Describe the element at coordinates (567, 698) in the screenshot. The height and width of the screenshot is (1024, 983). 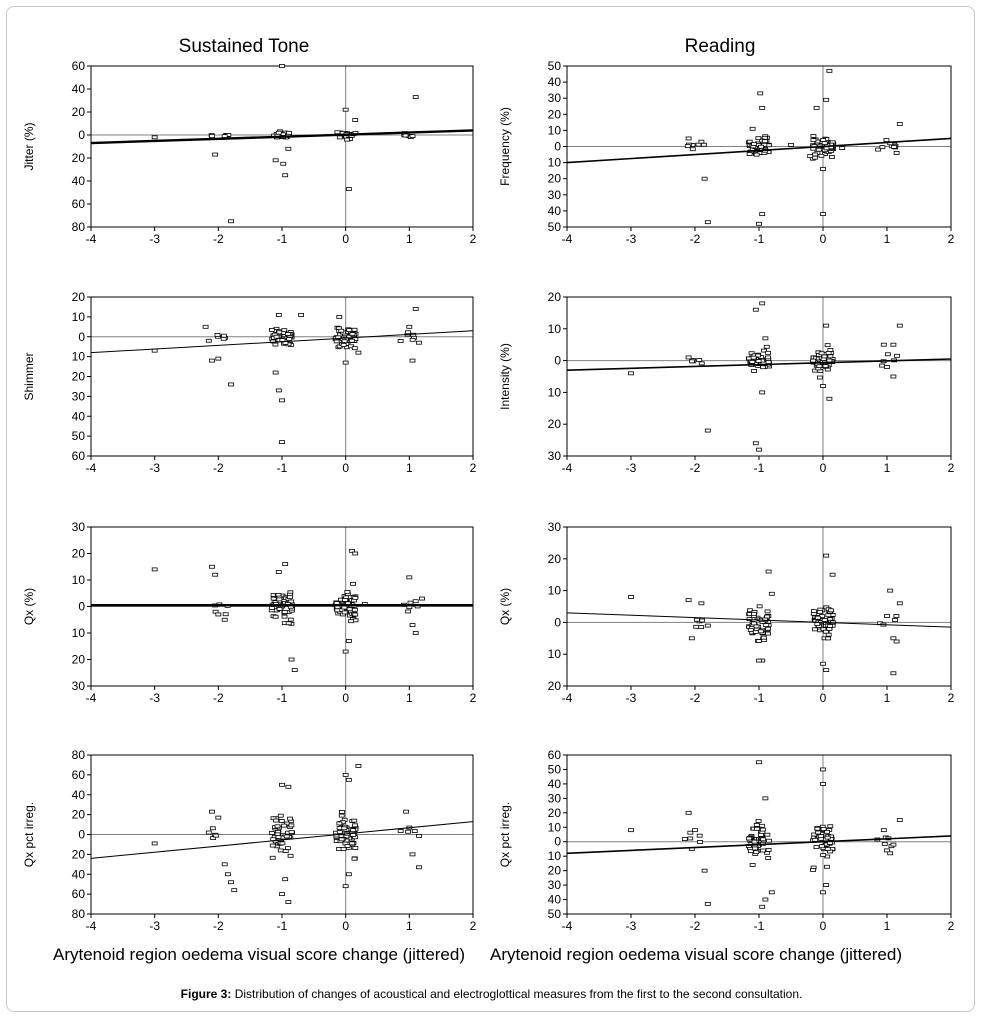
I see `x-tick-label: -4` at that location.